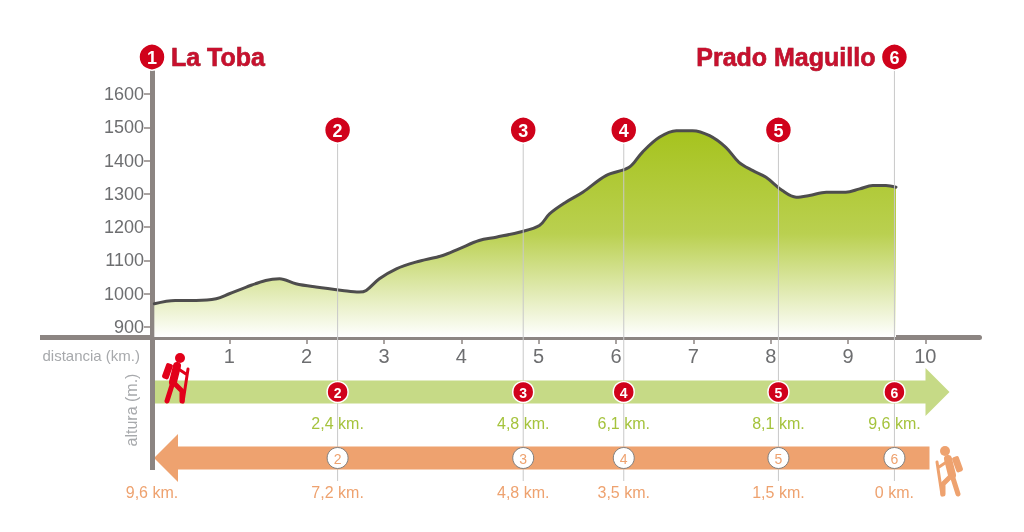 The height and width of the screenshot is (532, 1024). Describe the element at coordinates (229, 356) in the screenshot. I see `x-tick-label: 1` at that location.